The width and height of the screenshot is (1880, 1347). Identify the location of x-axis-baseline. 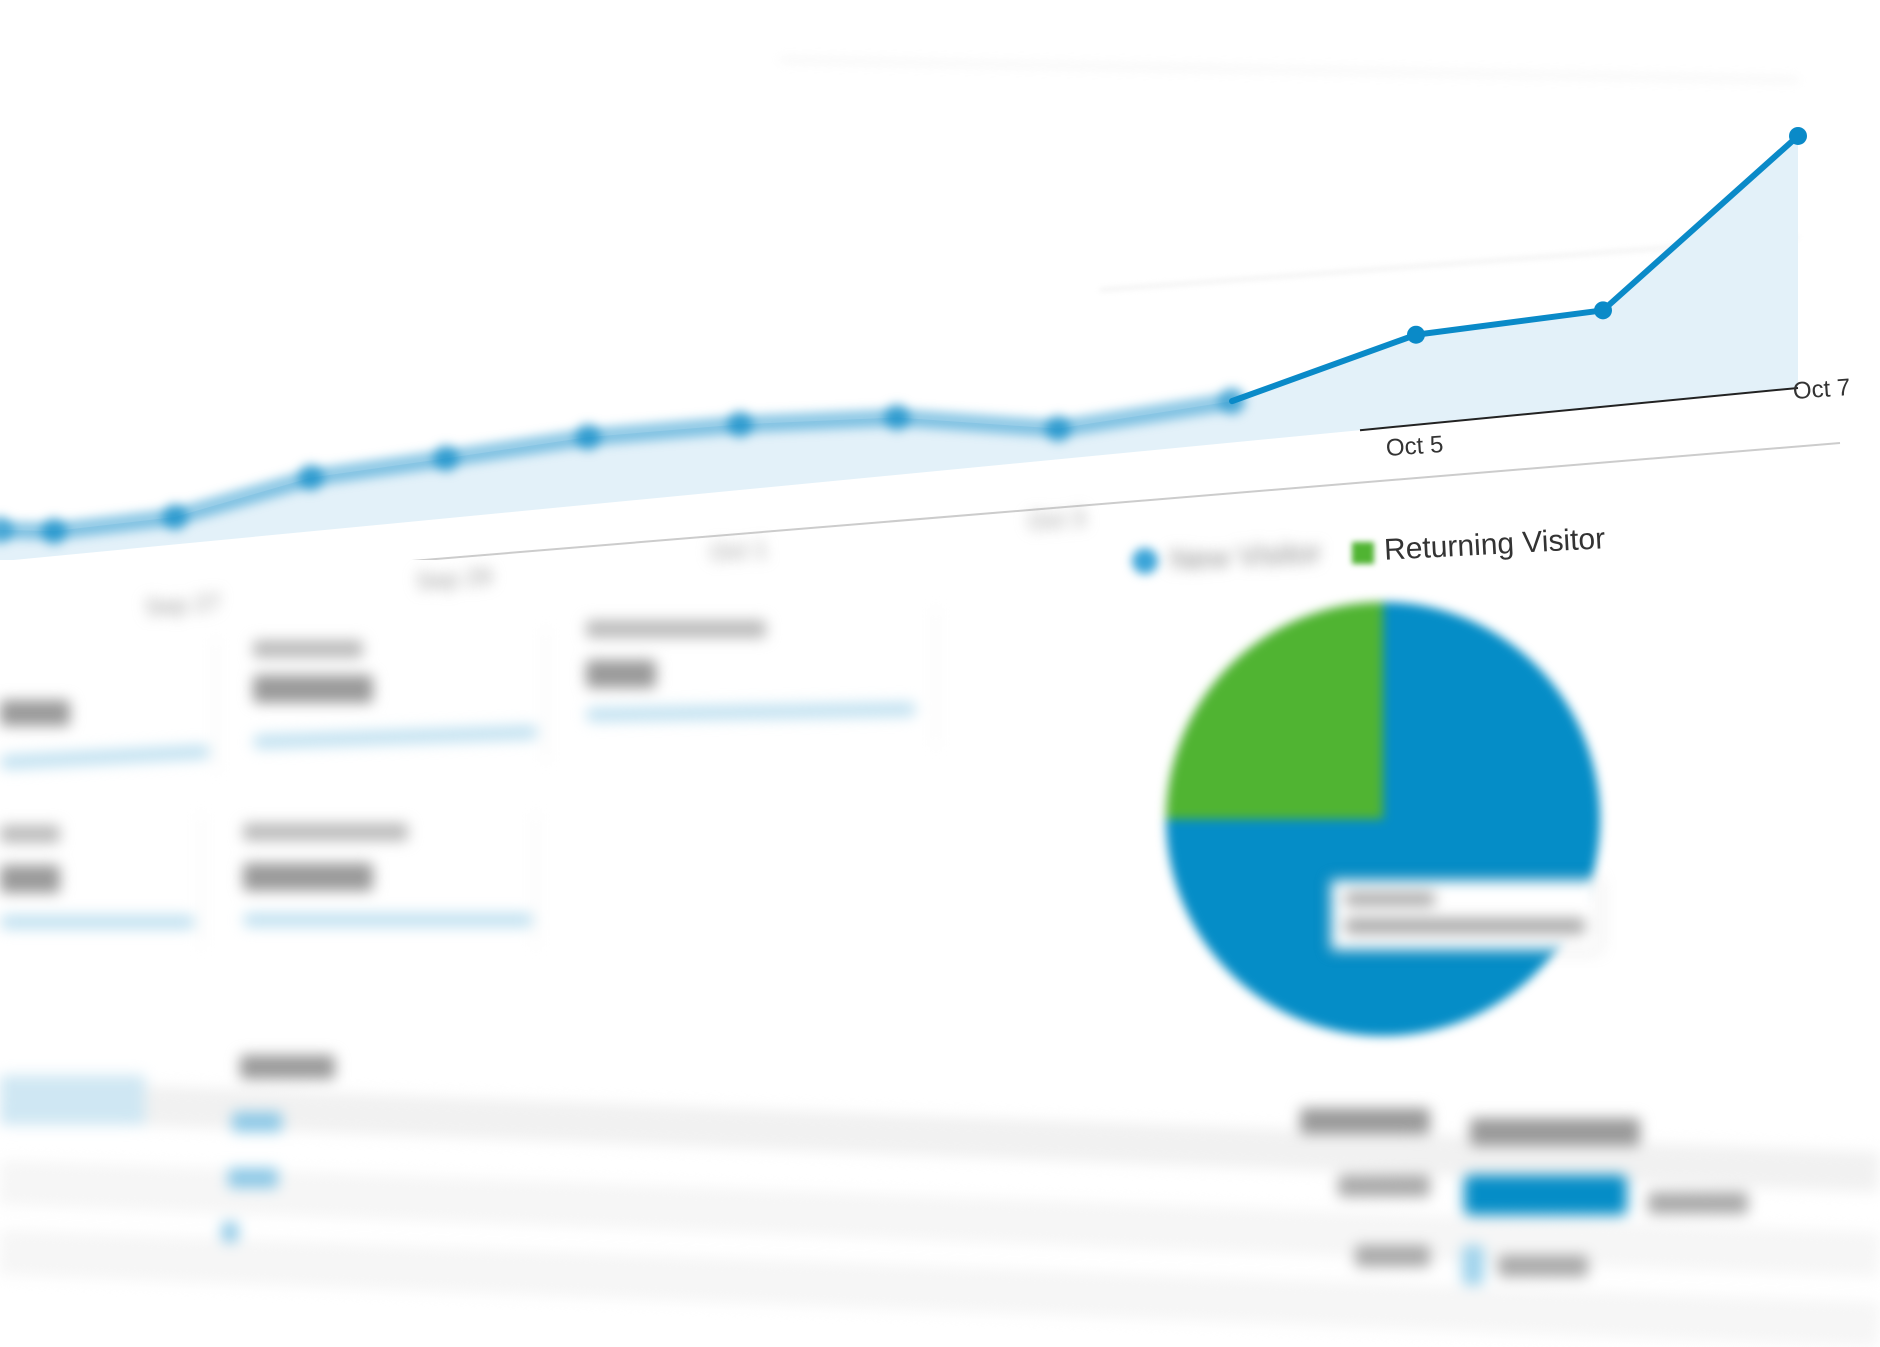
(1579, 409).